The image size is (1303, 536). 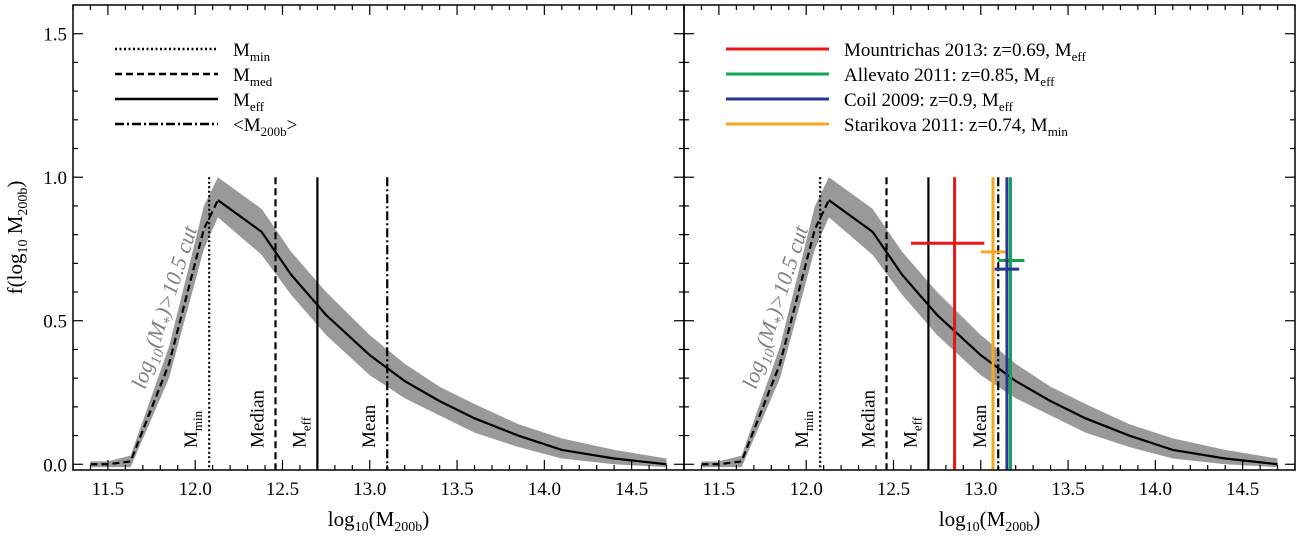 What do you see at coordinates (965, 52) in the screenshot?
I see `legend-label: Mountrichas 2013: z=0.69, Meff` at bounding box center [965, 52].